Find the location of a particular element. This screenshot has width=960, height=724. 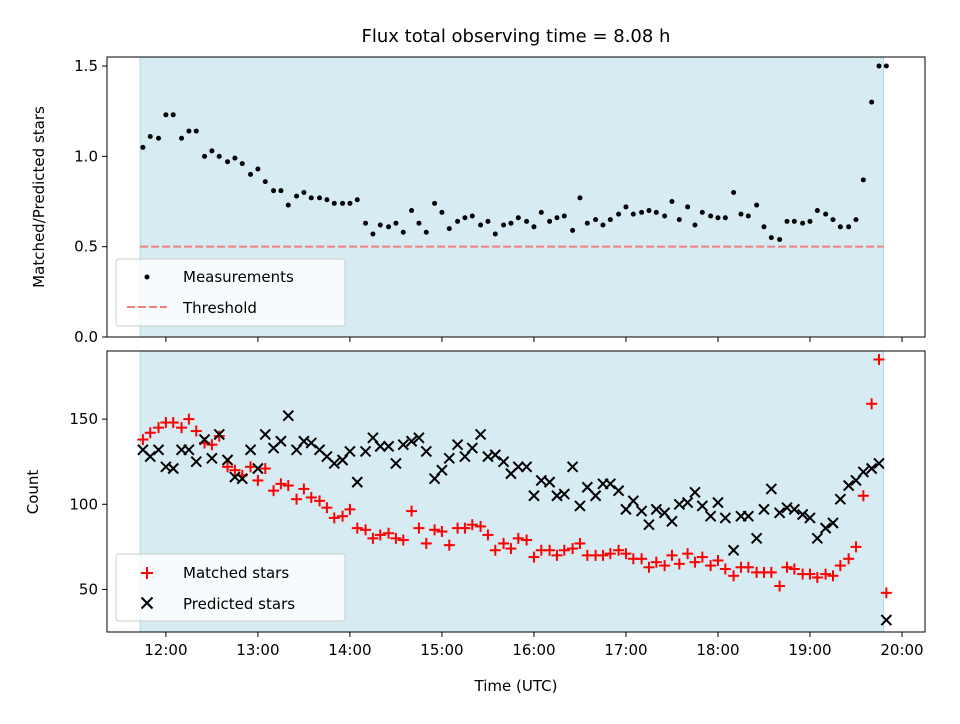

x-tick-label: 14:00 is located at coordinates (349, 650).